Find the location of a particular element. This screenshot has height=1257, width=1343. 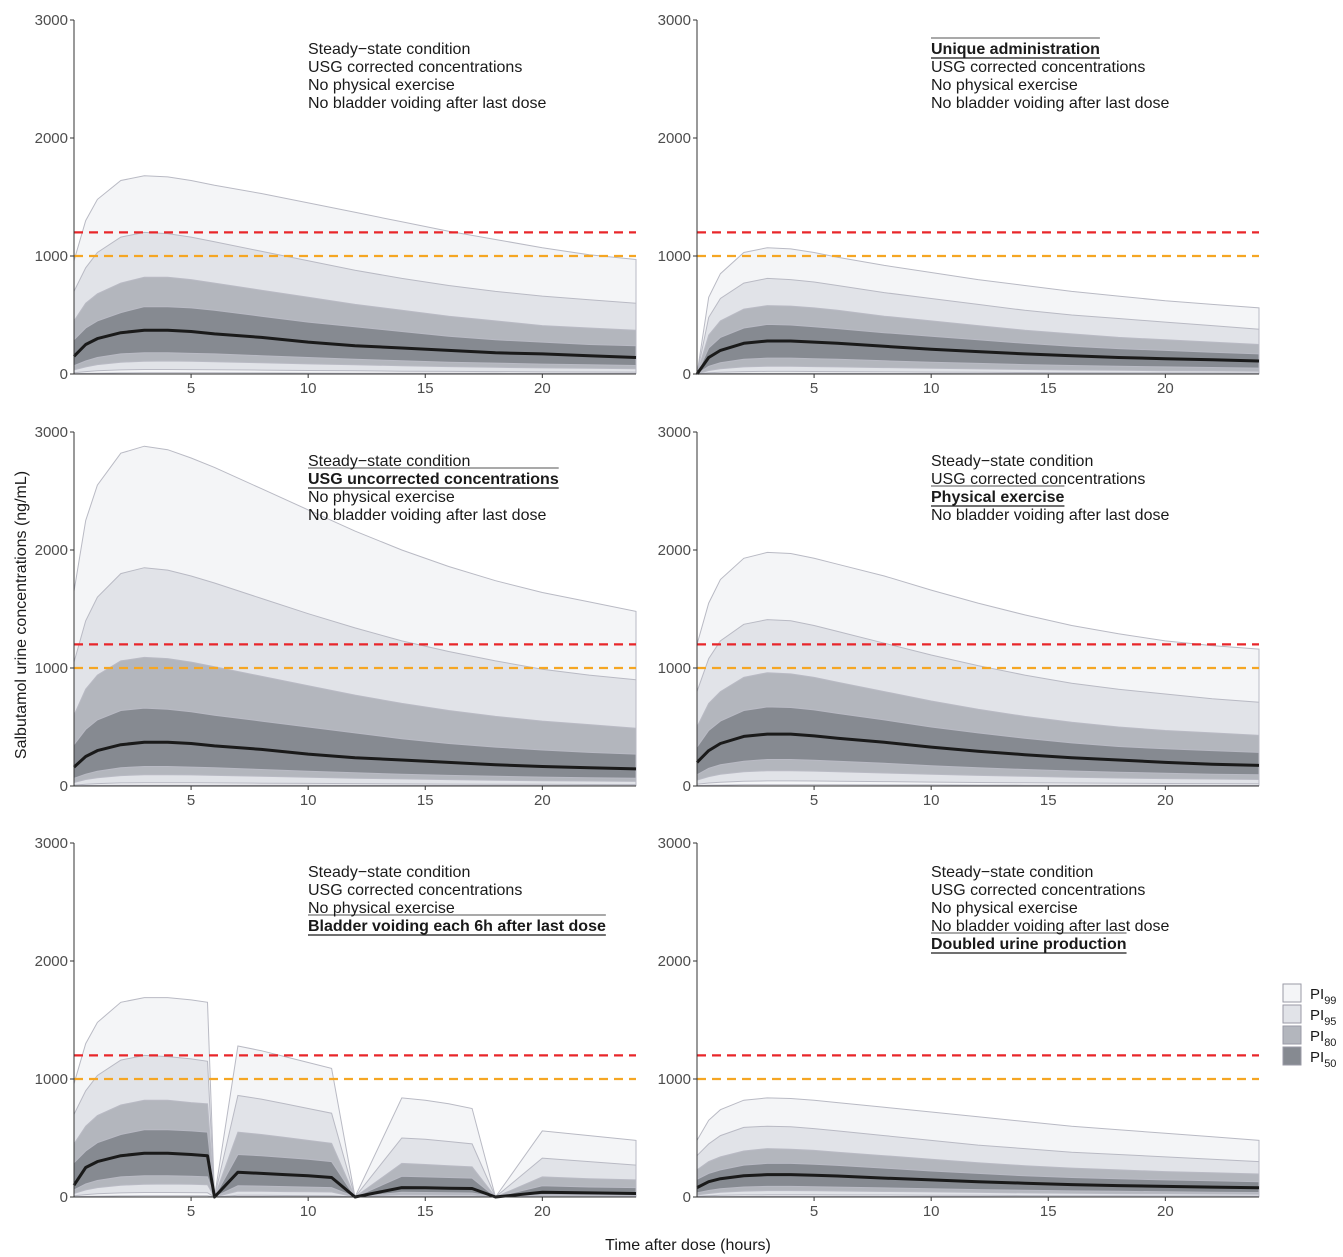

svg-text: PI50 is located at coordinates (1323, 1059).